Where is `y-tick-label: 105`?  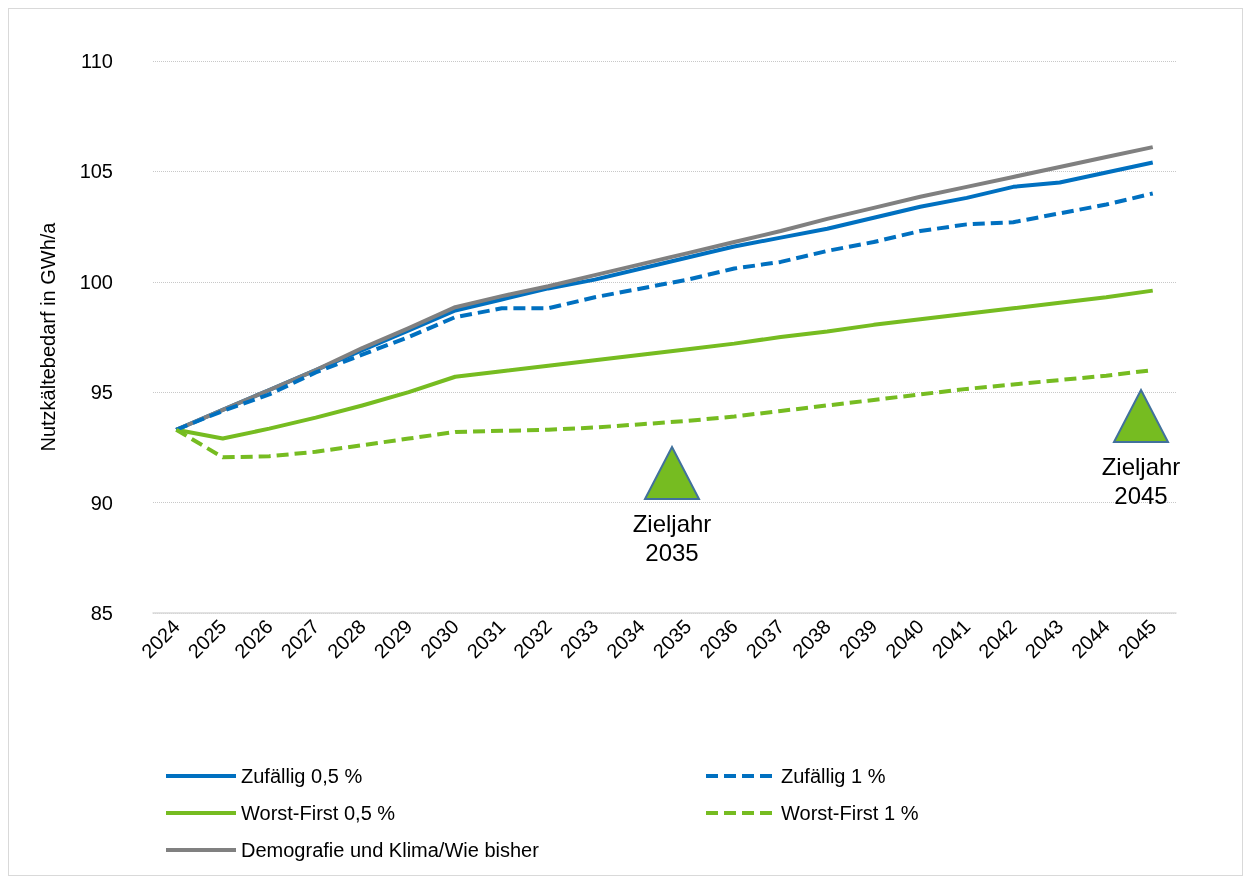
y-tick-label: 105 is located at coordinates (96, 171).